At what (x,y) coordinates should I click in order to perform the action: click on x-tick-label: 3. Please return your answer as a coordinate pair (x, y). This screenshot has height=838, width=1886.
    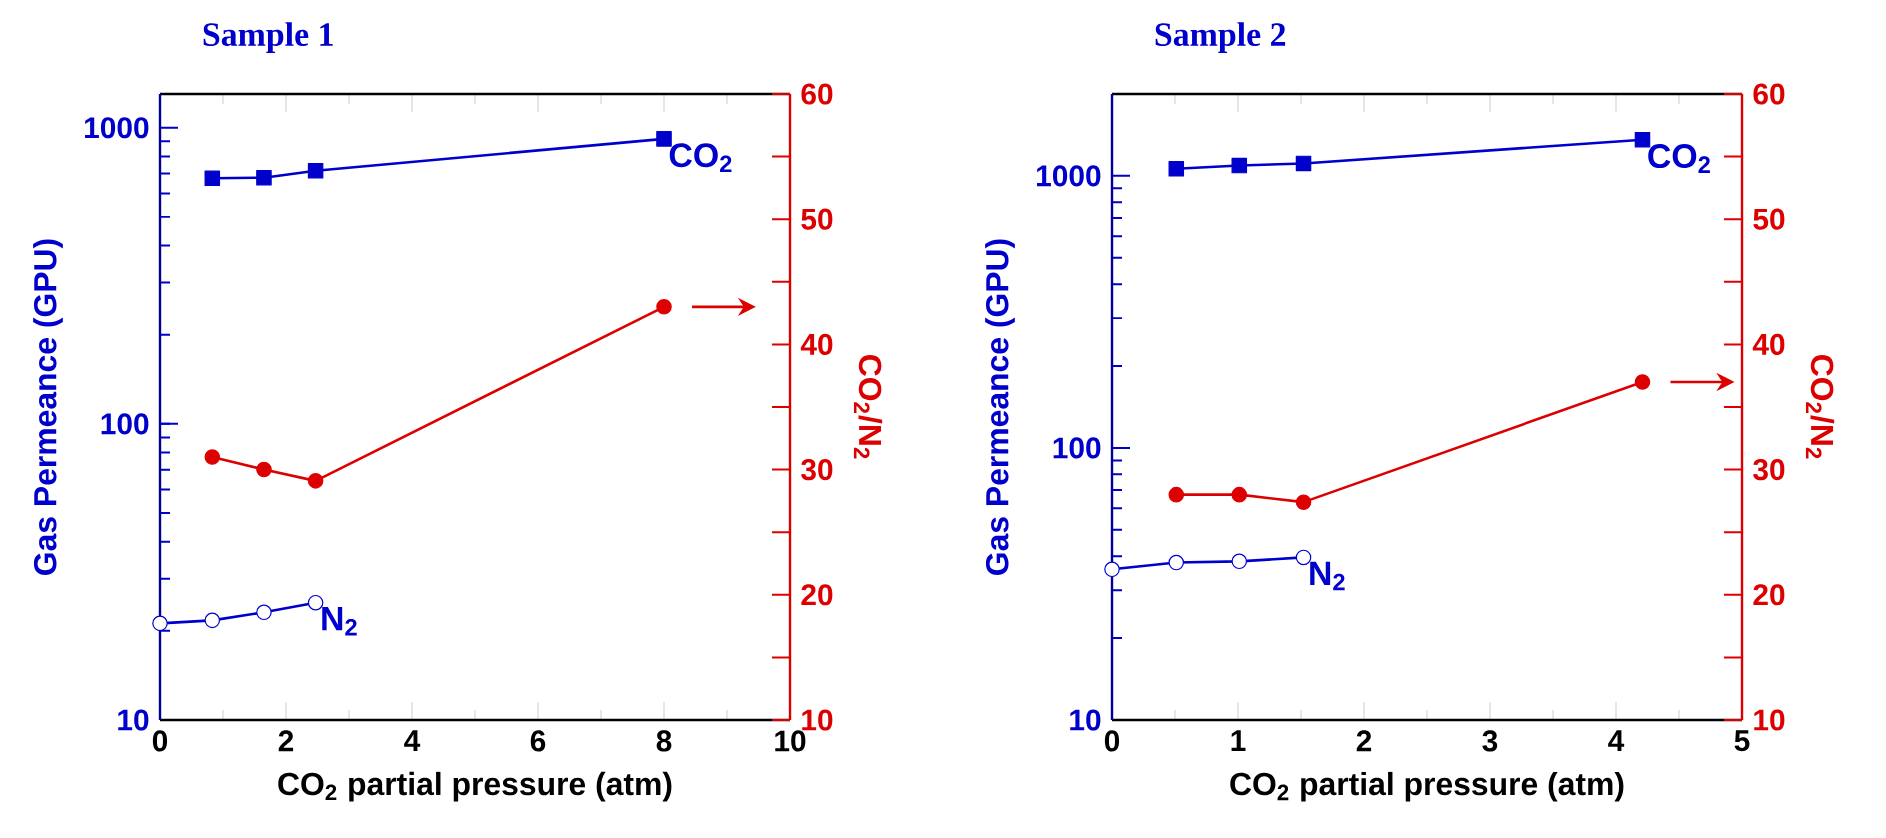
    Looking at the image, I should click on (1490, 741).